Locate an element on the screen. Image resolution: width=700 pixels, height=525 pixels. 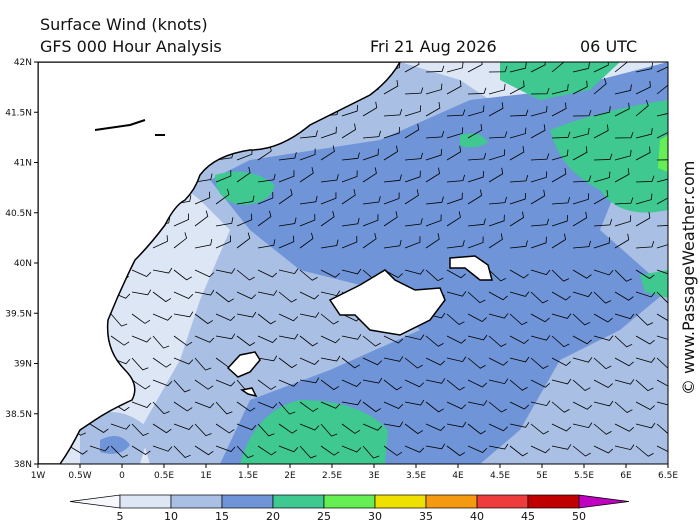
y-tick-label: 38N is located at coordinates (23, 465).